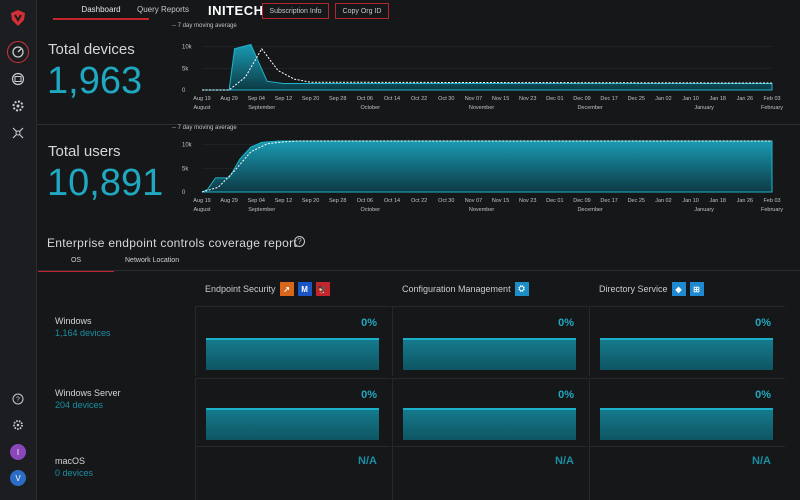  Describe the element at coordinates (446, 201) in the screenshot. I see `x-tick-label: Oct 30` at that location.